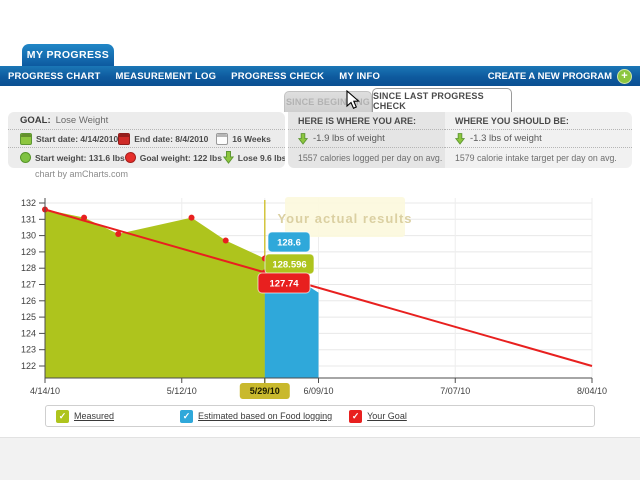  Describe the element at coordinates (349, 138) in the screenshot. I see `you-are-weight: -1.9 lbs of weight` at that location.